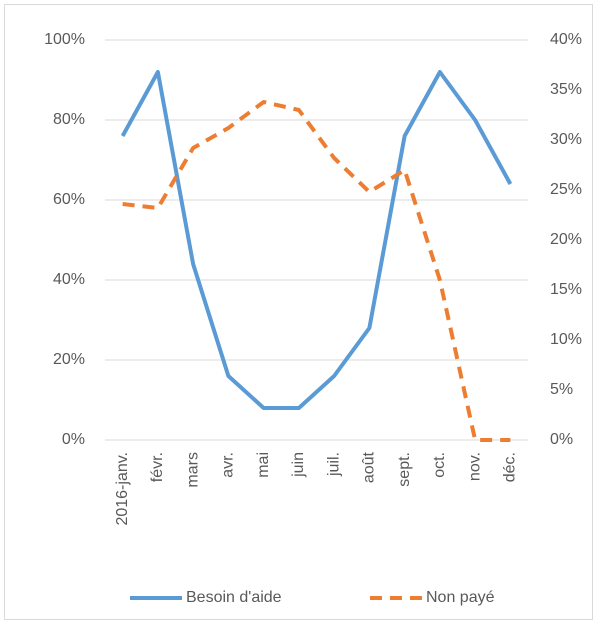 This screenshot has width=598, height=625. I want to click on x-tick-label: mai, so click(263, 465).